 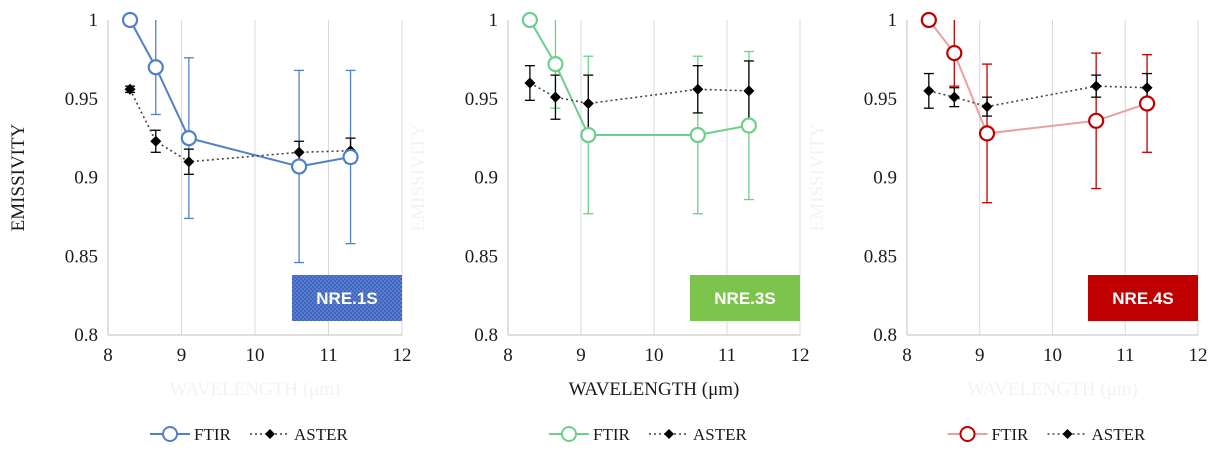 I want to click on sample-badge-label: NRE.3S, so click(x=744, y=298).